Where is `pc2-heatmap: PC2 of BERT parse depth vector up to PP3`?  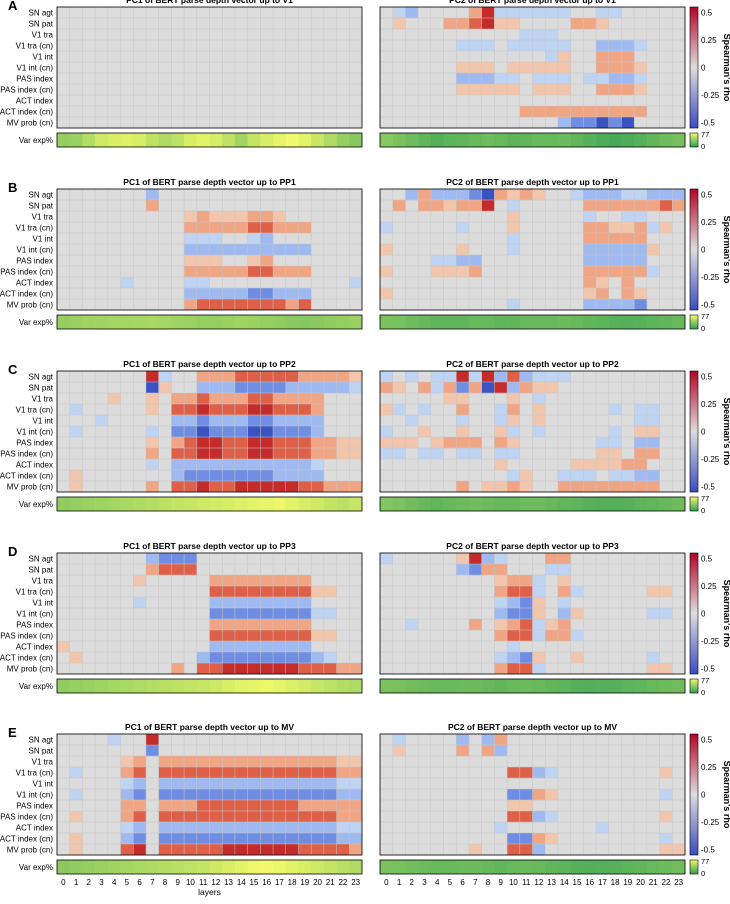
pc2-heatmap: PC2 of BERT parse depth vector up to PP3 is located at coordinates (532, 617).